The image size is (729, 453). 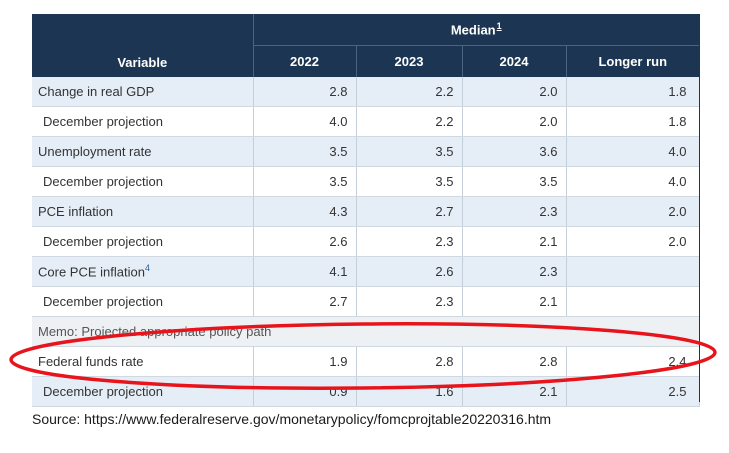 I want to click on table-row: December projection 2.7 2.3 2.1, so click(x=366, y=301).